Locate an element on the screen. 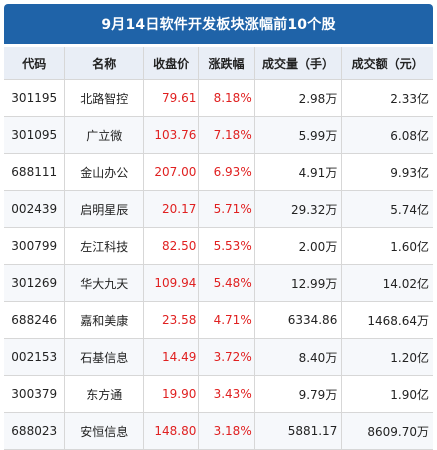  cell-code: 300379 is located at coordinates (35, 394).